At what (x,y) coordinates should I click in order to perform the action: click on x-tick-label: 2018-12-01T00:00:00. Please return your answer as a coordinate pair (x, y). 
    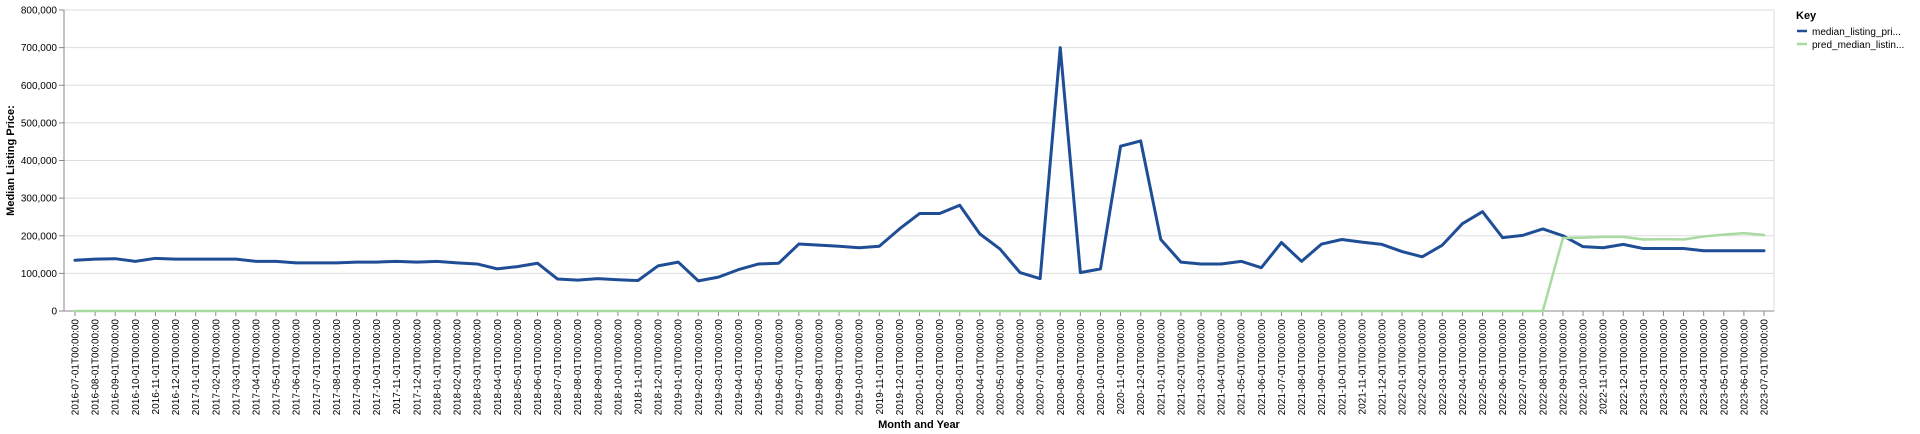
    Looking at the image, I should click on (659, 367).